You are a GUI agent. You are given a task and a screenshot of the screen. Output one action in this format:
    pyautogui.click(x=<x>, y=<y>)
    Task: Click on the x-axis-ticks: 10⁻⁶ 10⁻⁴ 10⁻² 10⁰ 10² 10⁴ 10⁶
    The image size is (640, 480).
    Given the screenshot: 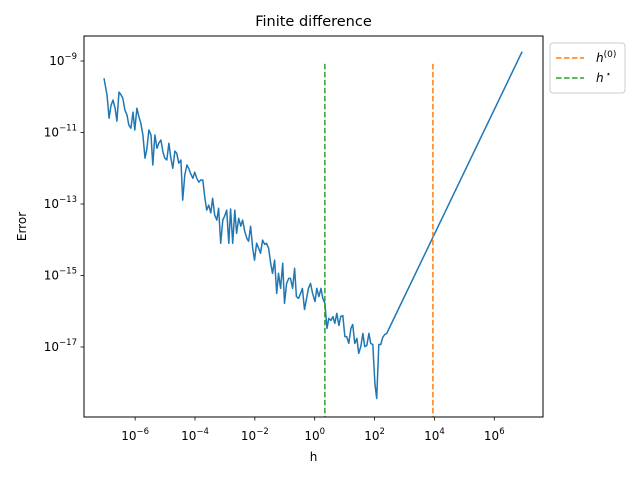 What is the action you would take?
    pyautogui.click(x=313, y=430)
    